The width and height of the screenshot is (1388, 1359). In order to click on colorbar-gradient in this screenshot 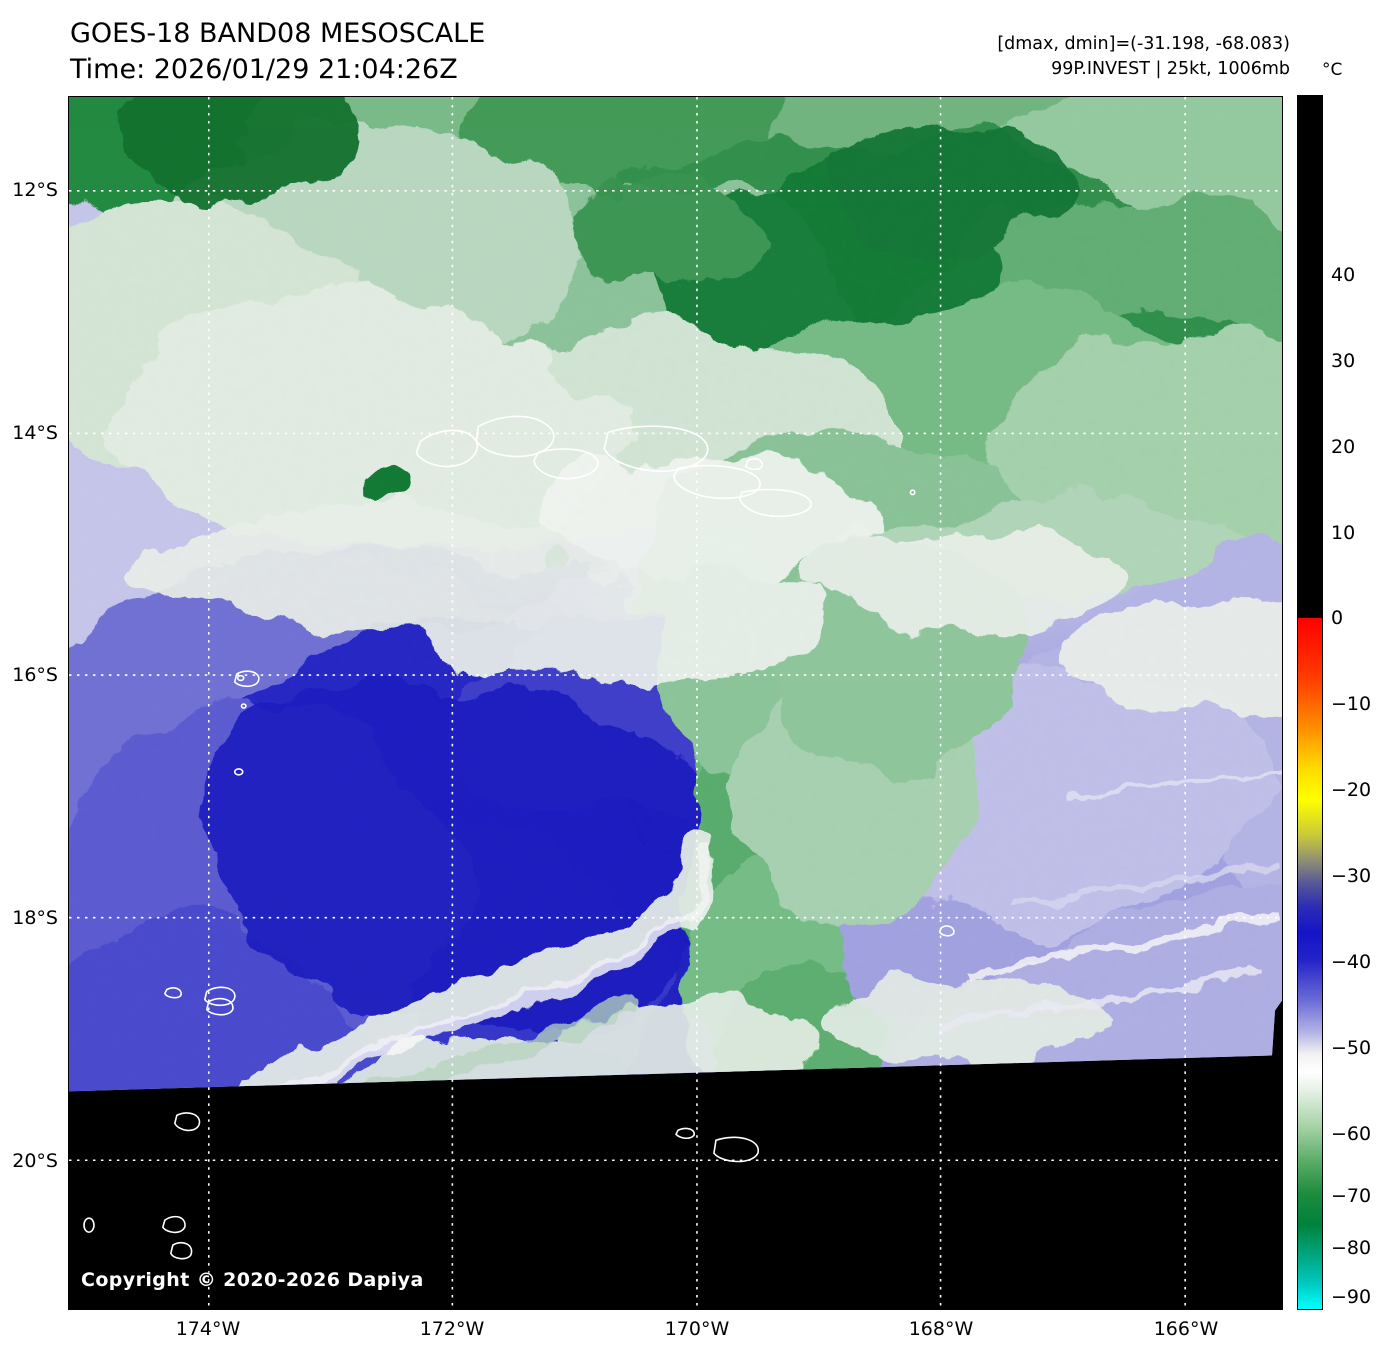, I will do `click(1310, 702)`.